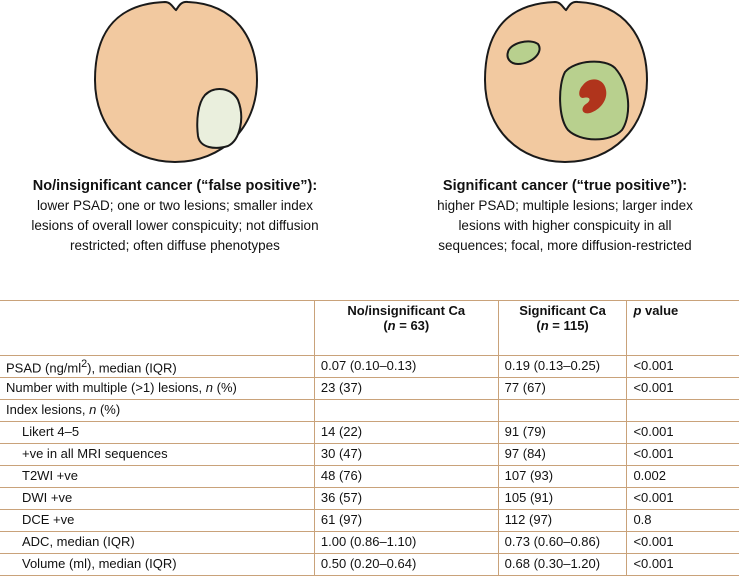 The width and height of the screenshot is (740, 576). Describe the element at coordinates (406, 477) in the screenshot. I see `table-cell: 48 (76)` at that location.